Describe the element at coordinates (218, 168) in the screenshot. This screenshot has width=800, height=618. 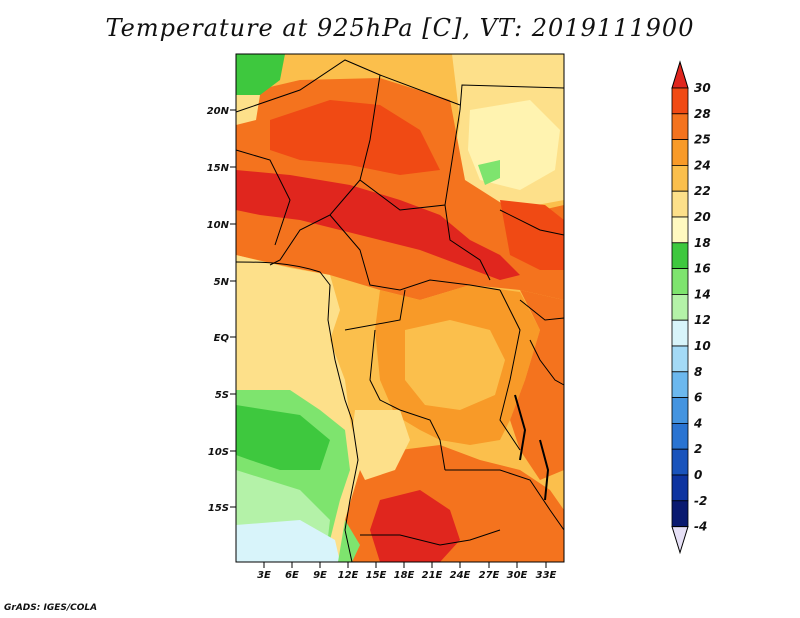
I see `lat-label: 15N` at that location.